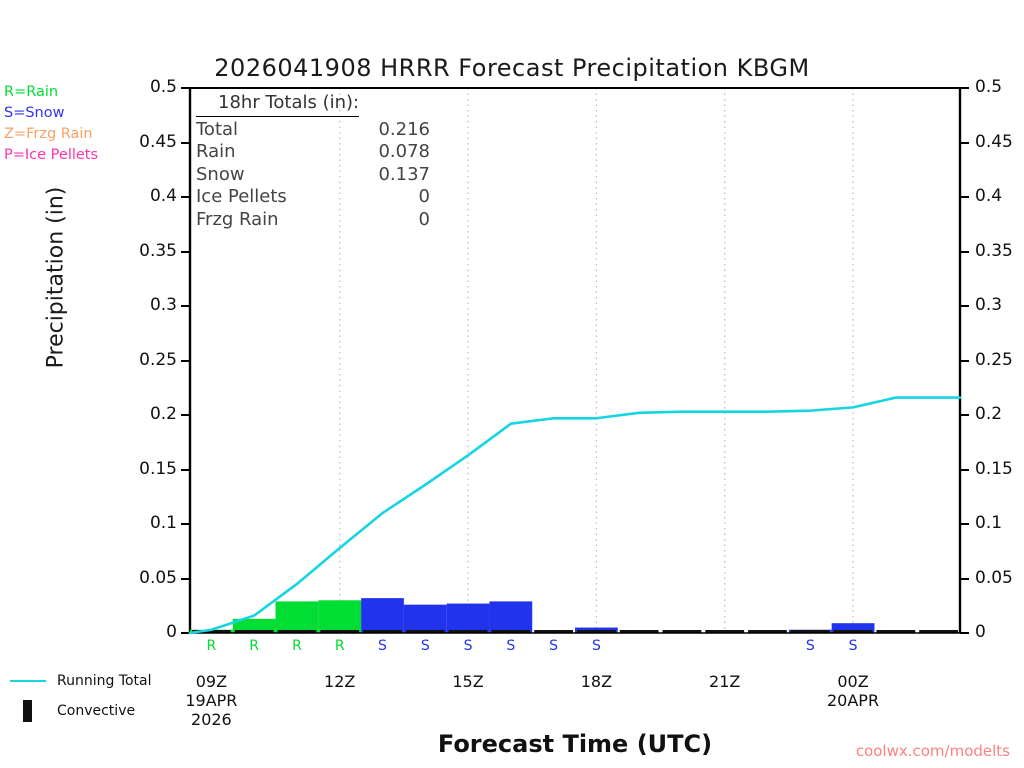  I want to click on x-tick-label: 18Z, so click(596, 681).